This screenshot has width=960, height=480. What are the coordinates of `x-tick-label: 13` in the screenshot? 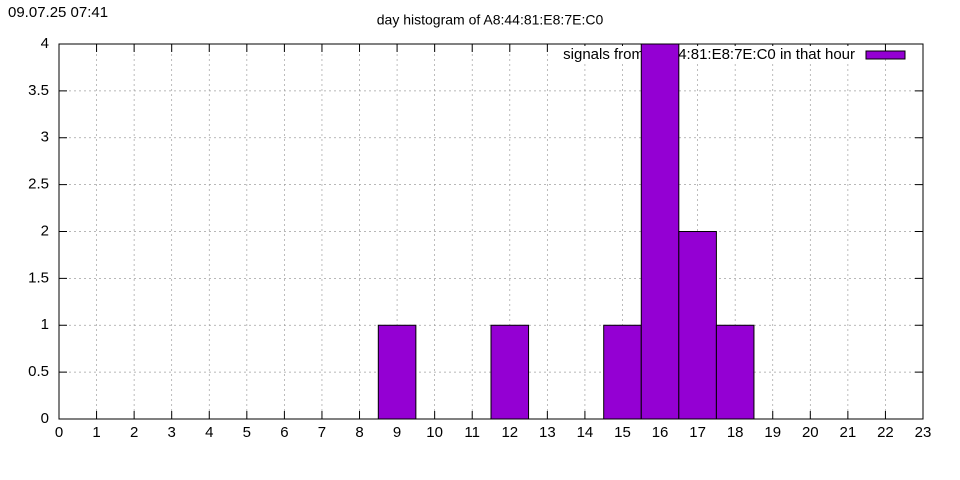 It's located at (547, 432).